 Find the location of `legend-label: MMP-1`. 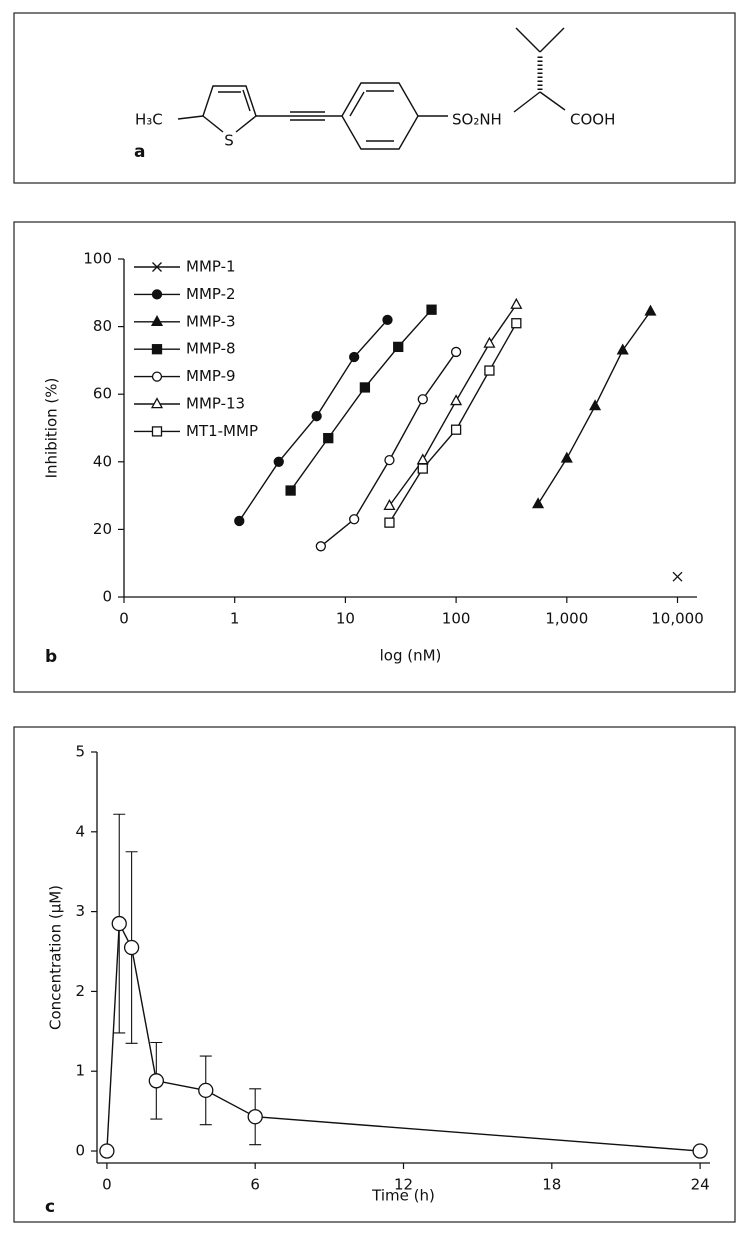

legend-label: MMP-1 is located at coordinates (211, 267).